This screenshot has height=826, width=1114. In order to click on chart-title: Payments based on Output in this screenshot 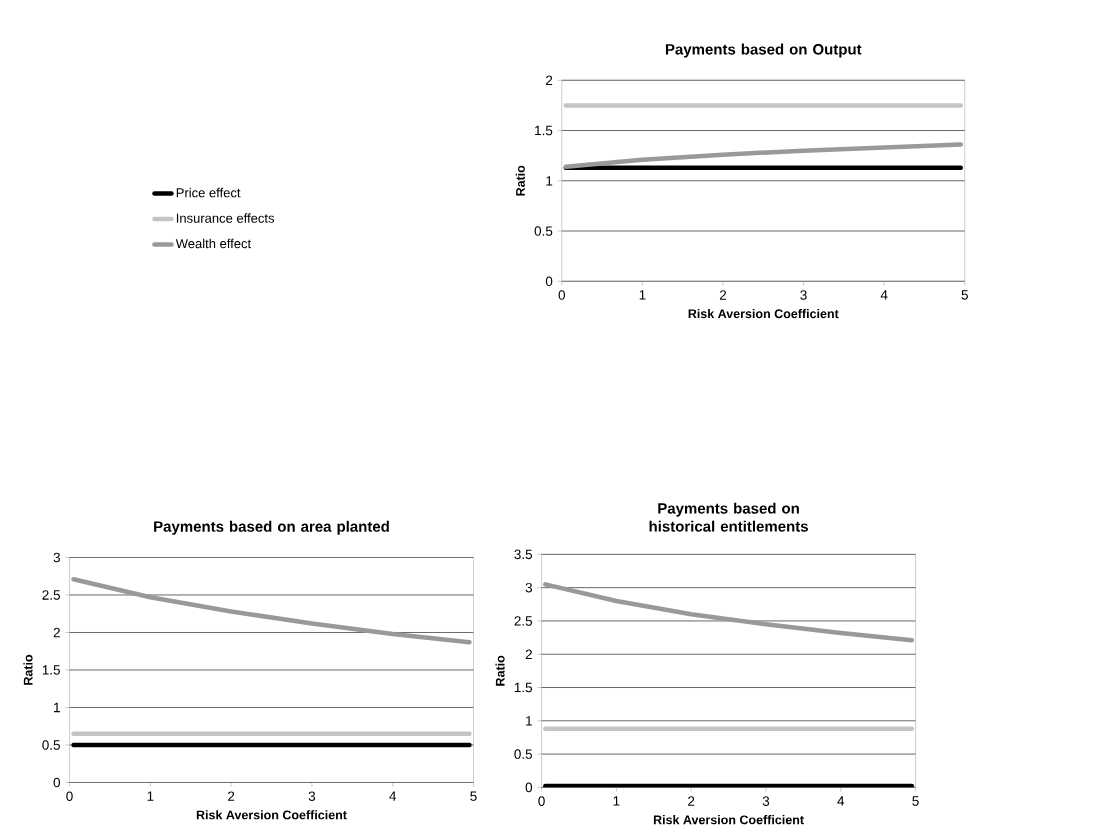, I will do `click(763, 50)`.